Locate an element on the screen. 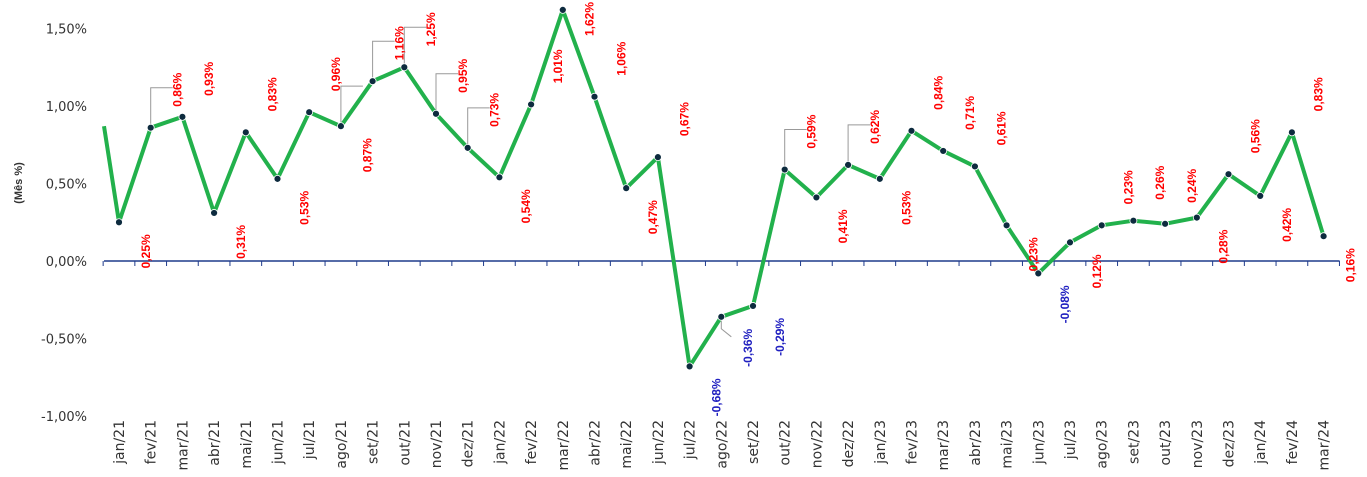 Image resolution: width=1367 pixels, height=477 pixels. x-tick-label: jun/23 is located at coordinates (1039, 442).